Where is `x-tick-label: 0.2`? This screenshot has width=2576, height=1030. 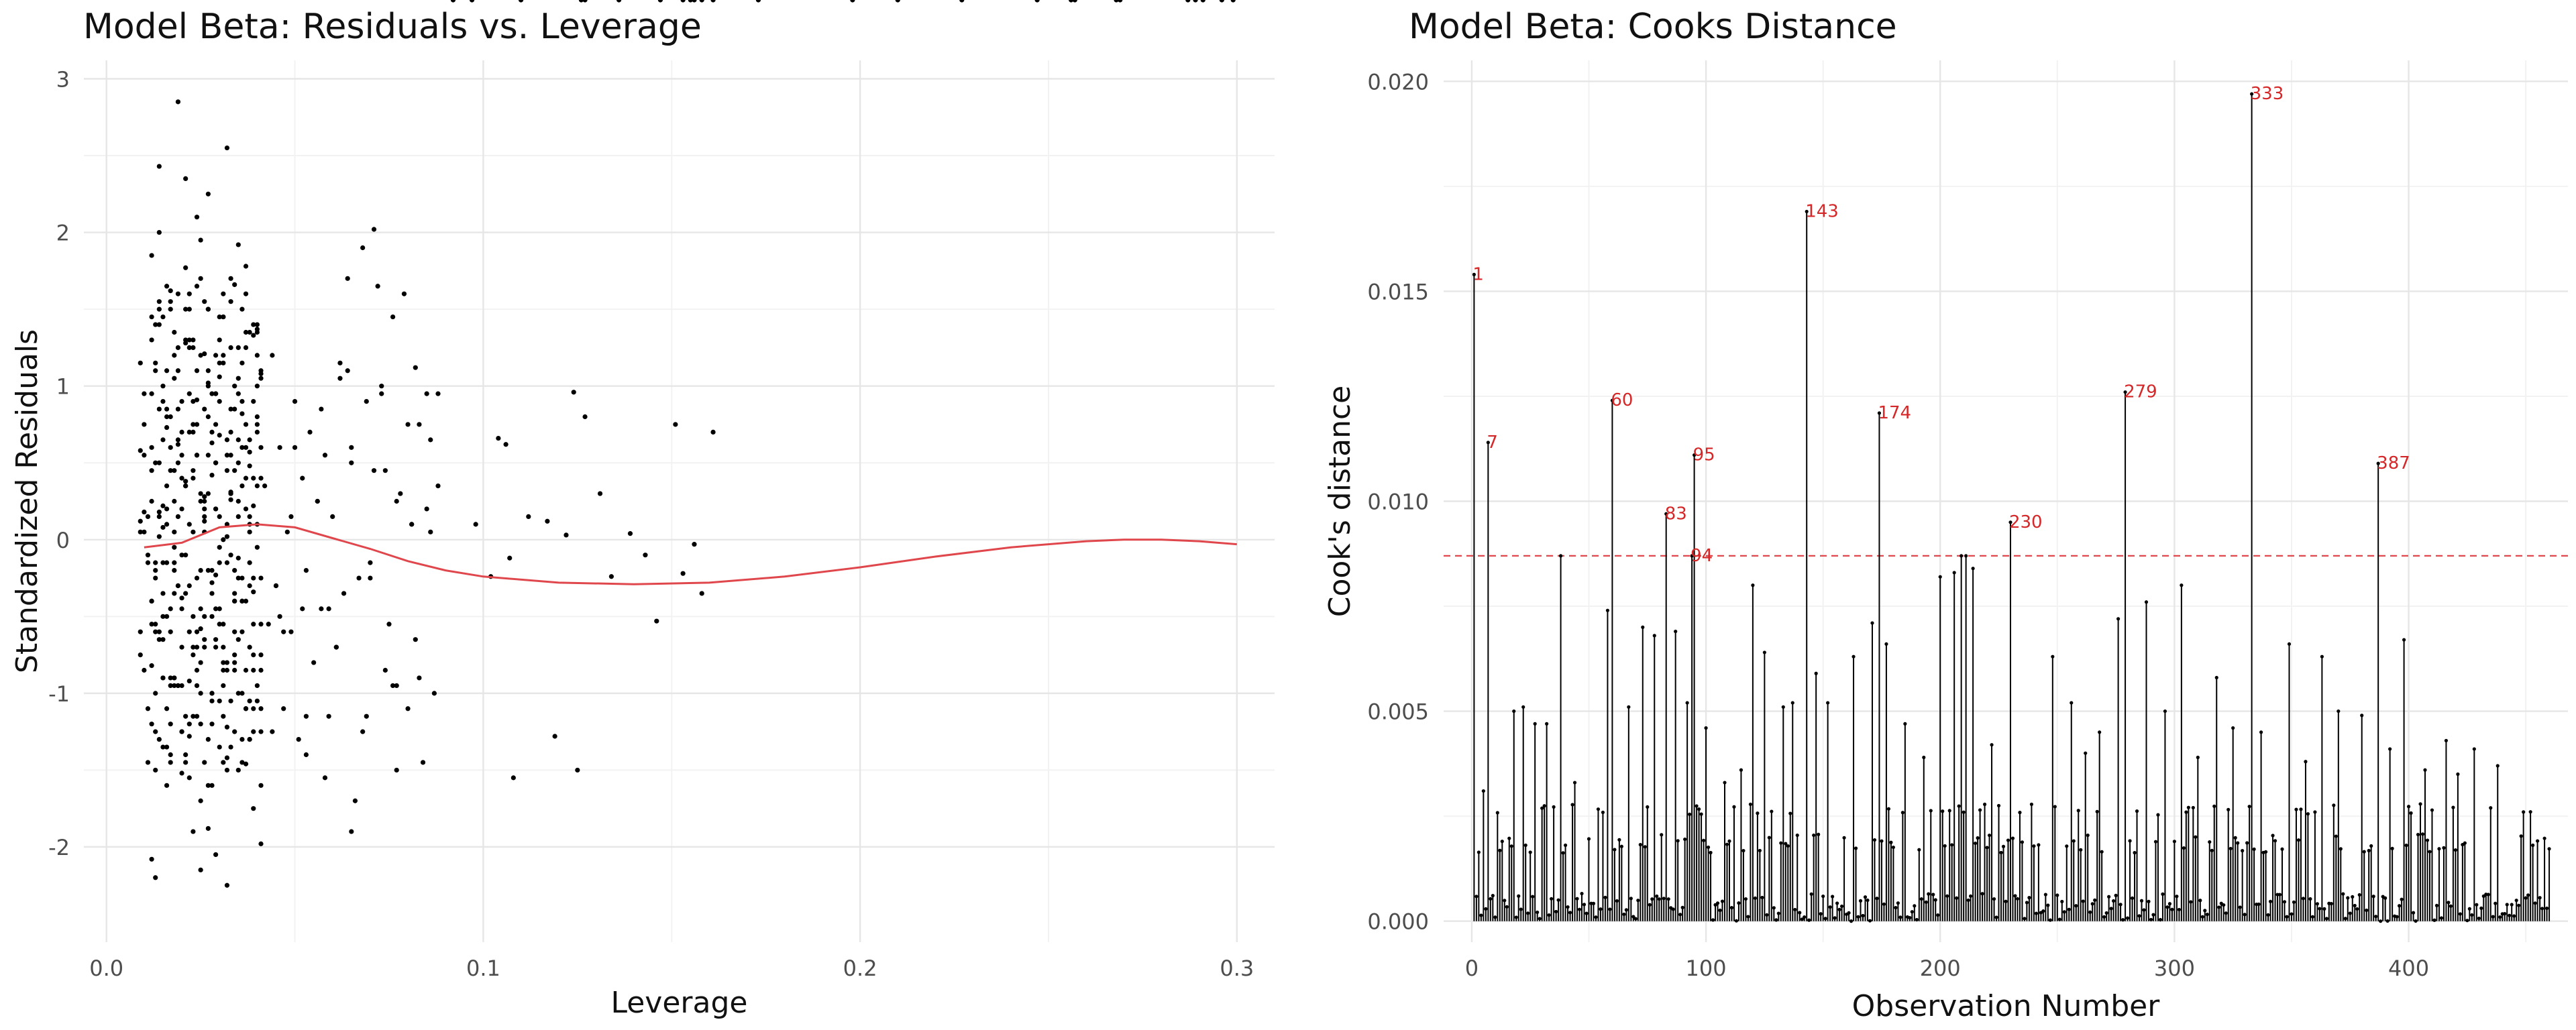
x-tick-label: 0.2 is located at coordinates (860, 968).